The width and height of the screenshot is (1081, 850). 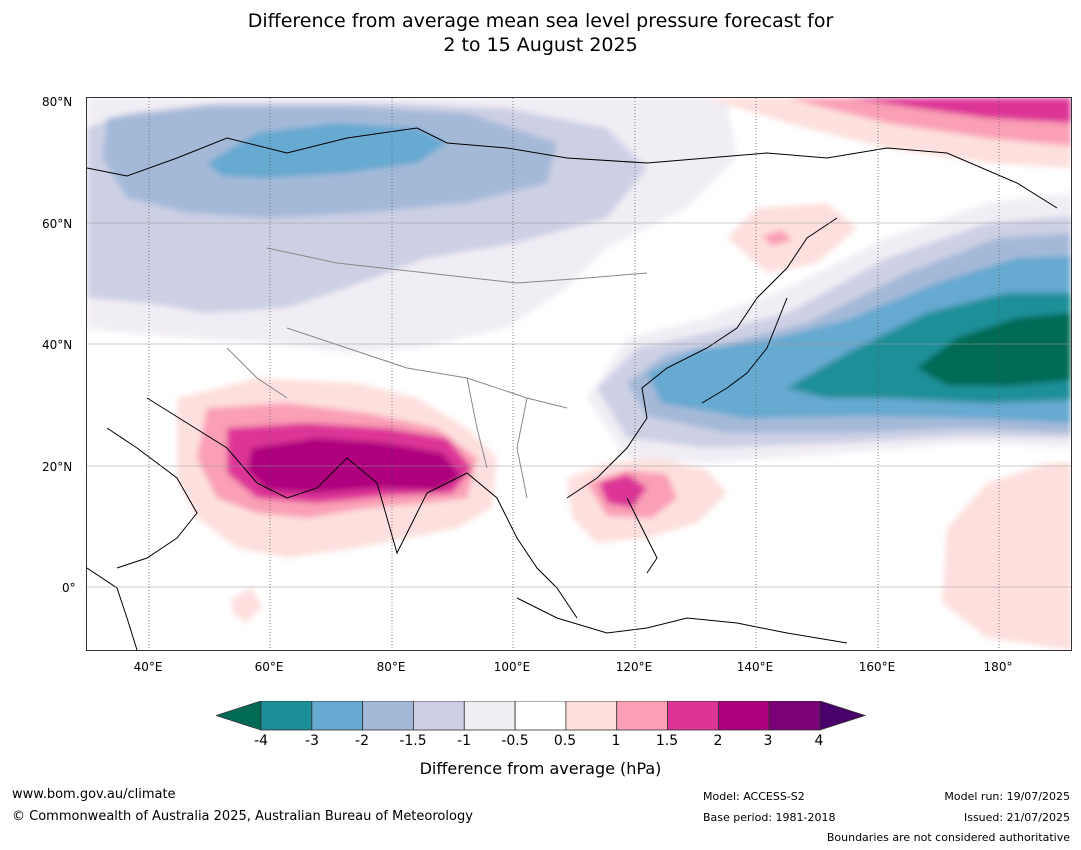 What do you see at coordinates (413, 741) in the screenshot?
I see `colorbar-tick: -1.5` at bounding box center [413, 741].